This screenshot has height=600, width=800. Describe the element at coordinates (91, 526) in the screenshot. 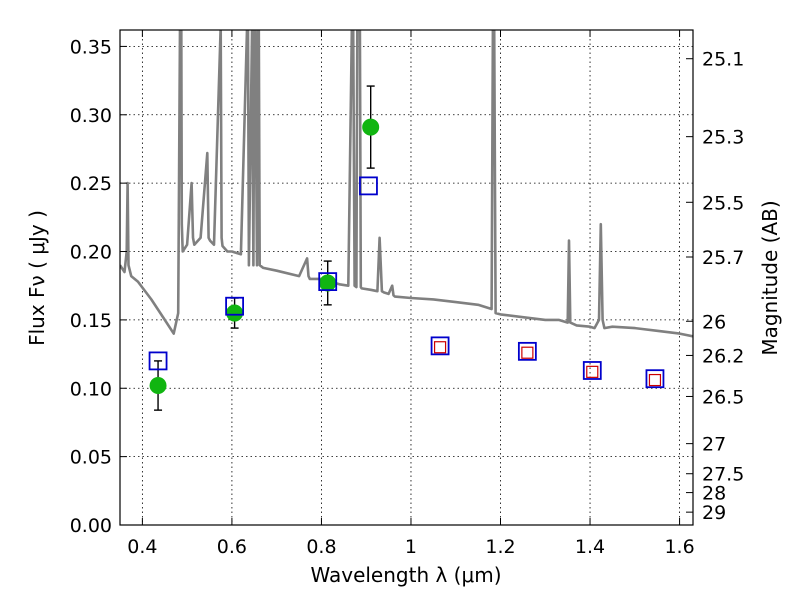

I see `y-tick-label: 0.00` at that location.